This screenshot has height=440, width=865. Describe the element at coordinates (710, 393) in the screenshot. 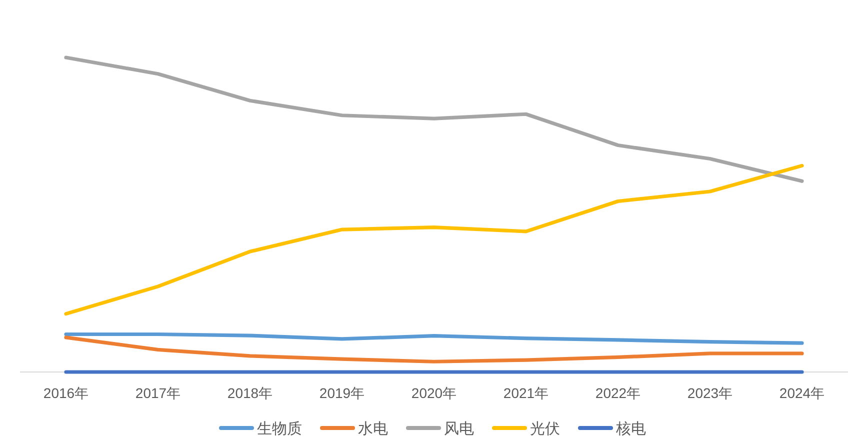

I see `x-tick: 2023年` at that location.